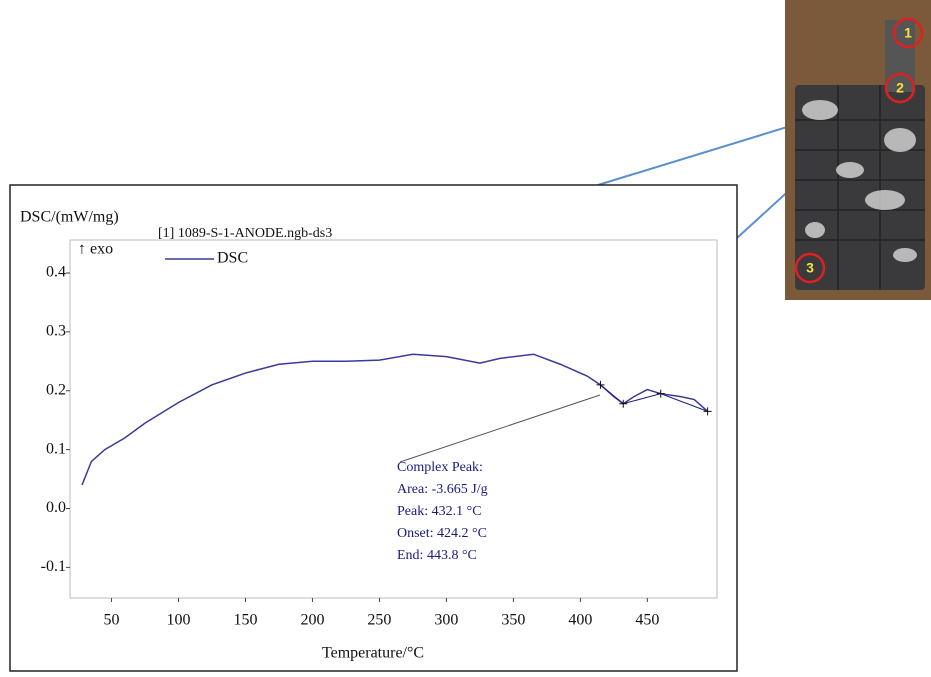 The image size is (931, 677). What do you see at coordinates (95, 249) in the screenshot?
I see `exo-note: ↑ exo` at bounding box center [95, 249].